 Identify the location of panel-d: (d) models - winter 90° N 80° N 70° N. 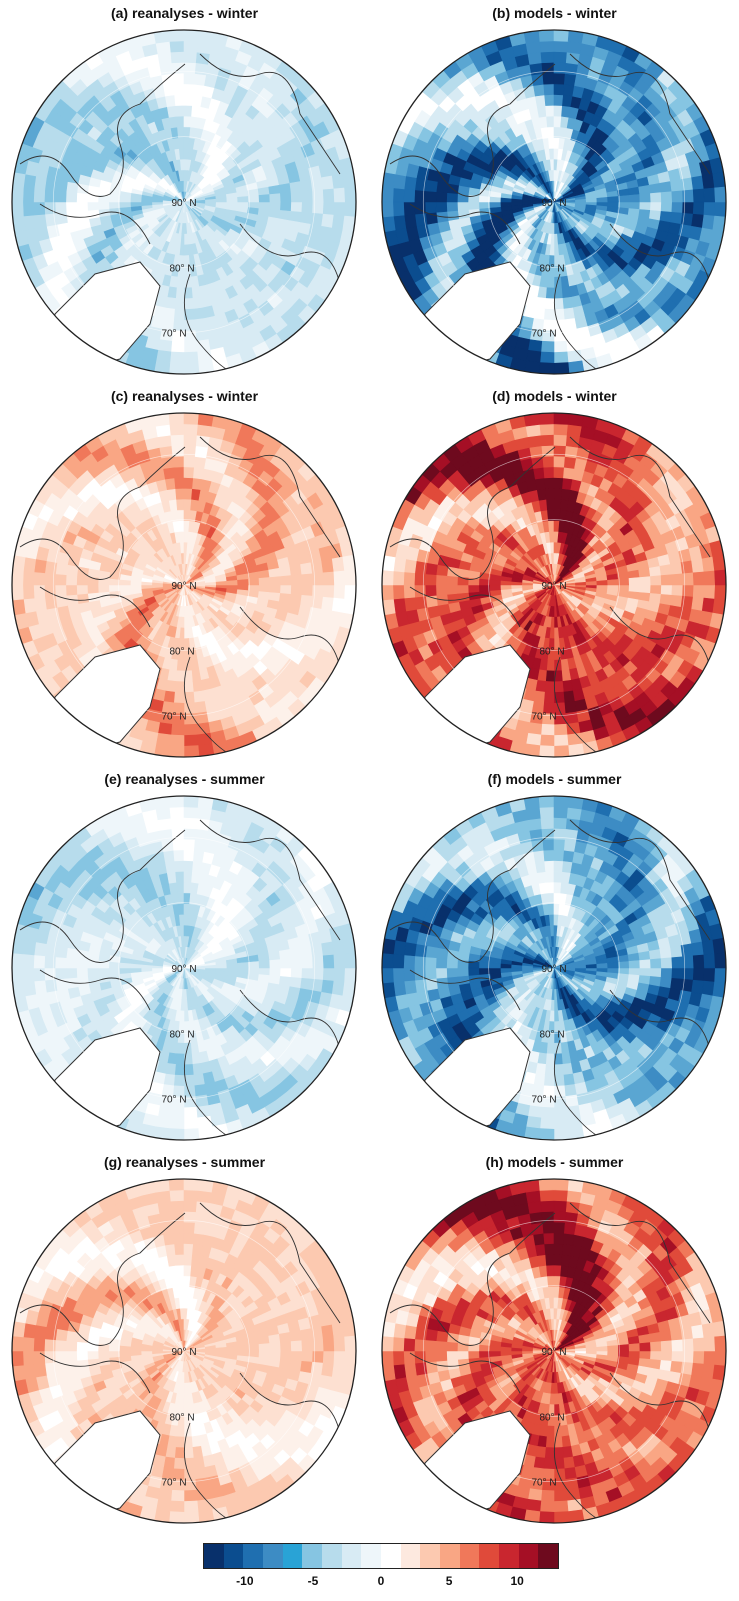
(554, 574).